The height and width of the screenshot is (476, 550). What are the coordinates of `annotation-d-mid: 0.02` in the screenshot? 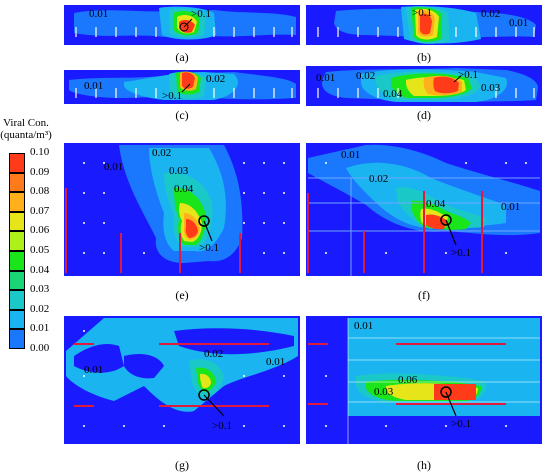 It's located at (366, 76).